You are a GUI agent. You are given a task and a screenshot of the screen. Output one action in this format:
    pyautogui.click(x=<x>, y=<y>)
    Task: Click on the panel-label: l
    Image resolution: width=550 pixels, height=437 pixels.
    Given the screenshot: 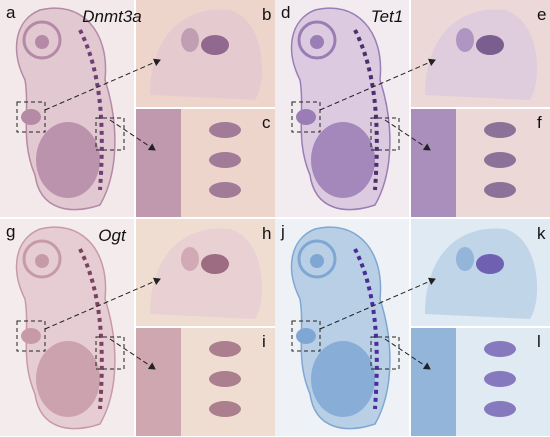 What is the action you would take?
    pyautogui.click(x=539, y=341)
    